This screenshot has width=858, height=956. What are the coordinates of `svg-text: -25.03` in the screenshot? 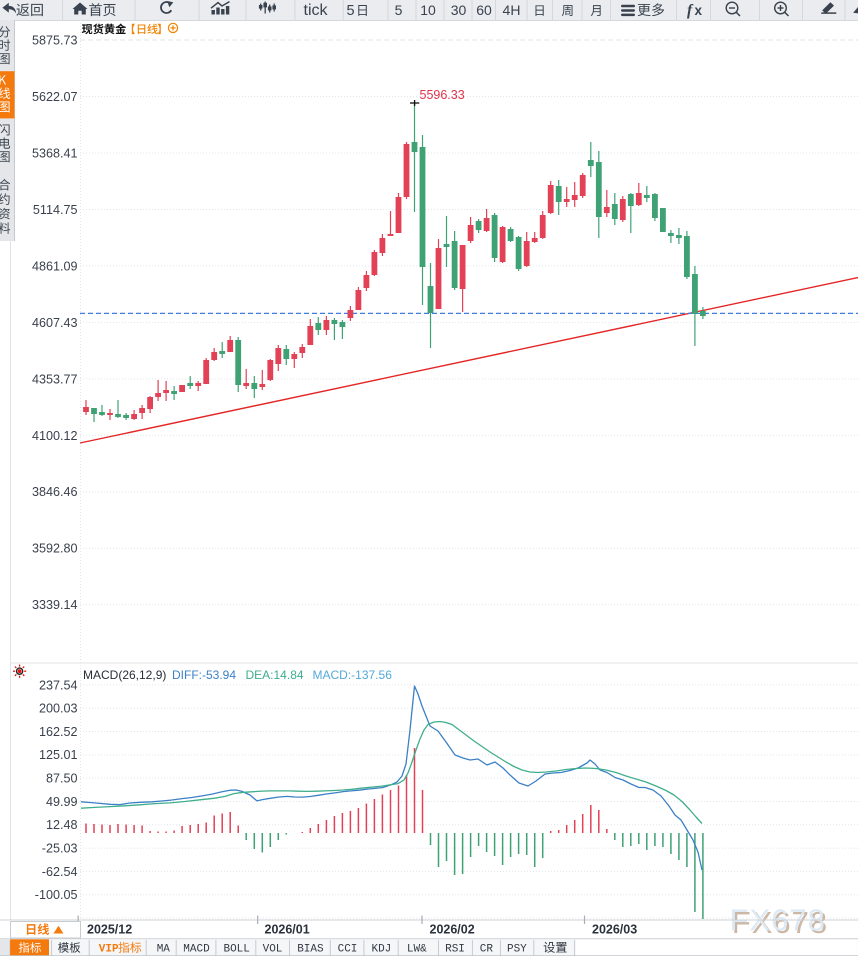 It's located at (60, 848).